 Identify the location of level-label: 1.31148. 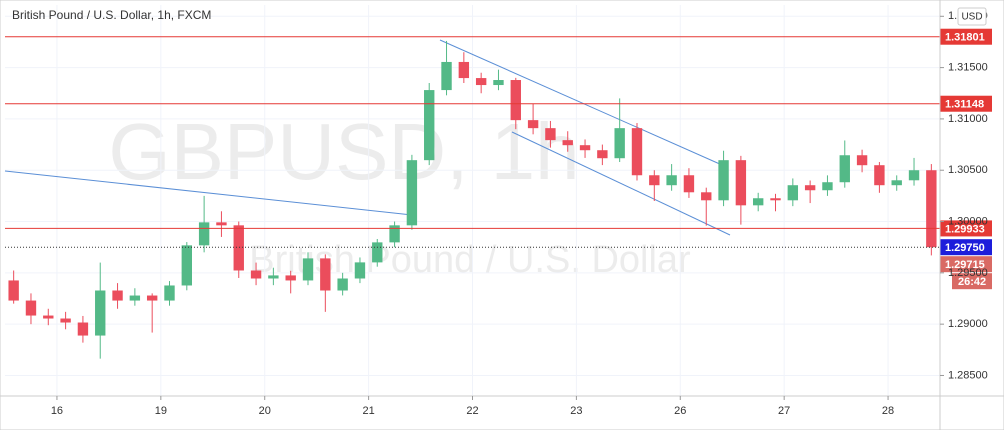
(964, 105).